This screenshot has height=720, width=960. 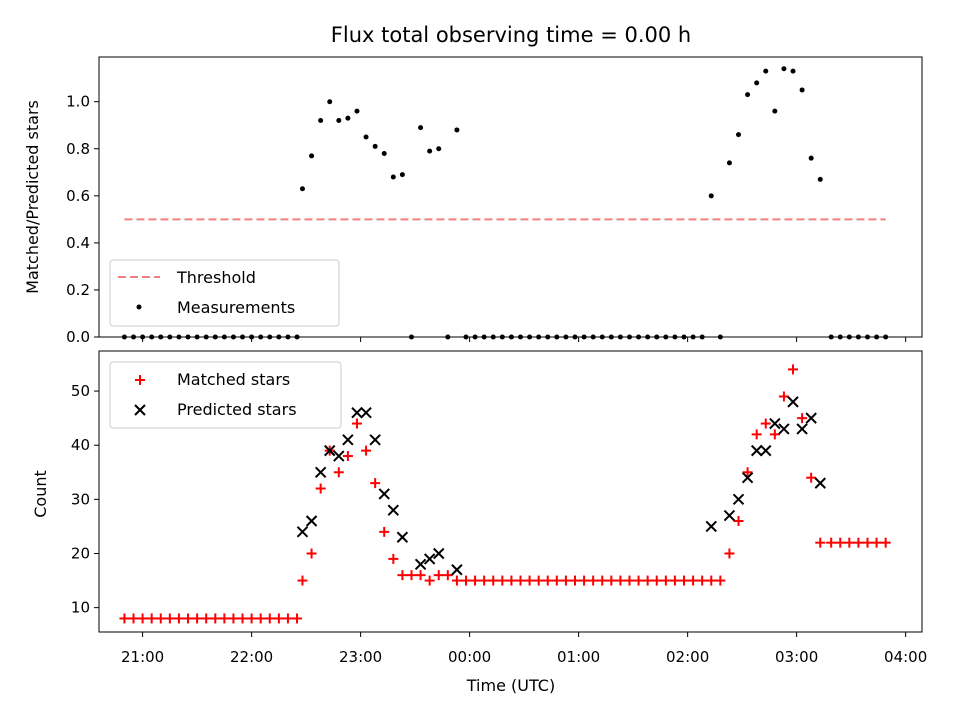 I want to click on legend-matched-swatch, so click(x=140, y=380).